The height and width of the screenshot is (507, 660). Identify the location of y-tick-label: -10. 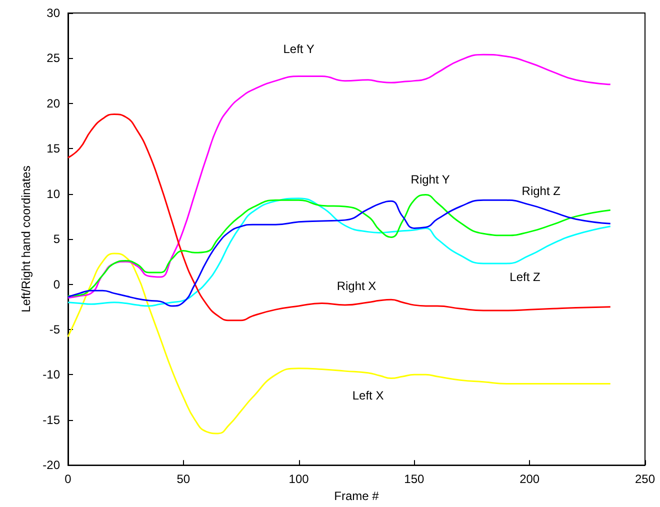
(51, 375).